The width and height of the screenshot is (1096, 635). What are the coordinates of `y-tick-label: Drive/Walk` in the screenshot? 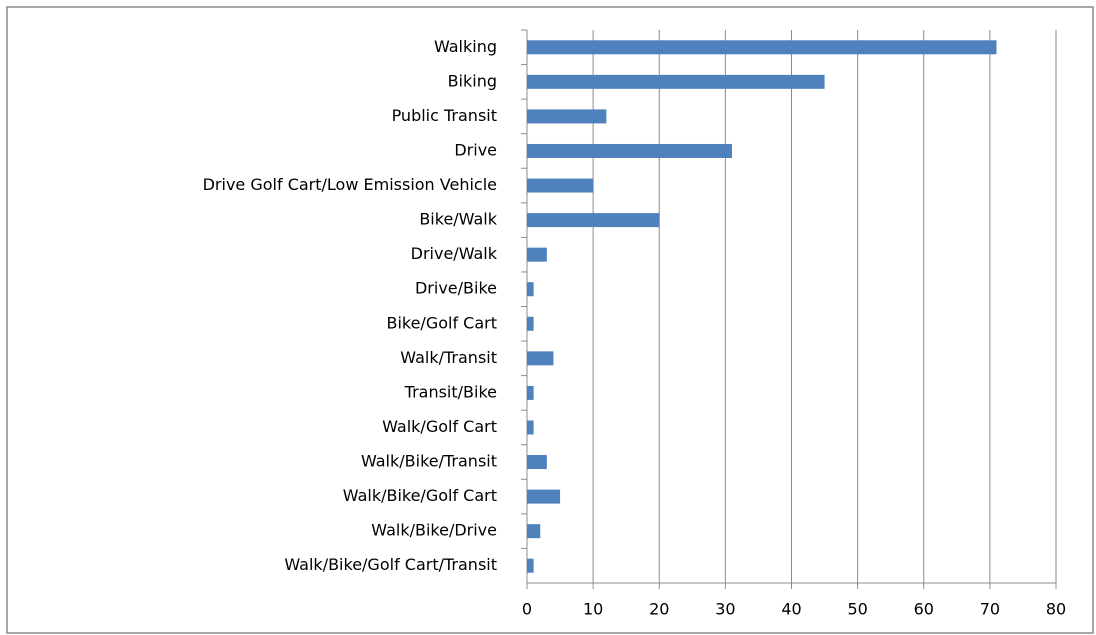 It's located at (454, 253).